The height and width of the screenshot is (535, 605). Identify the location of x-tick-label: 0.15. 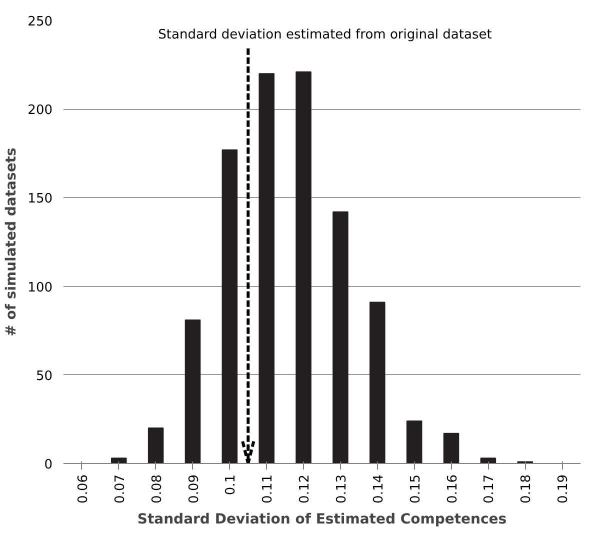
(416, 489).